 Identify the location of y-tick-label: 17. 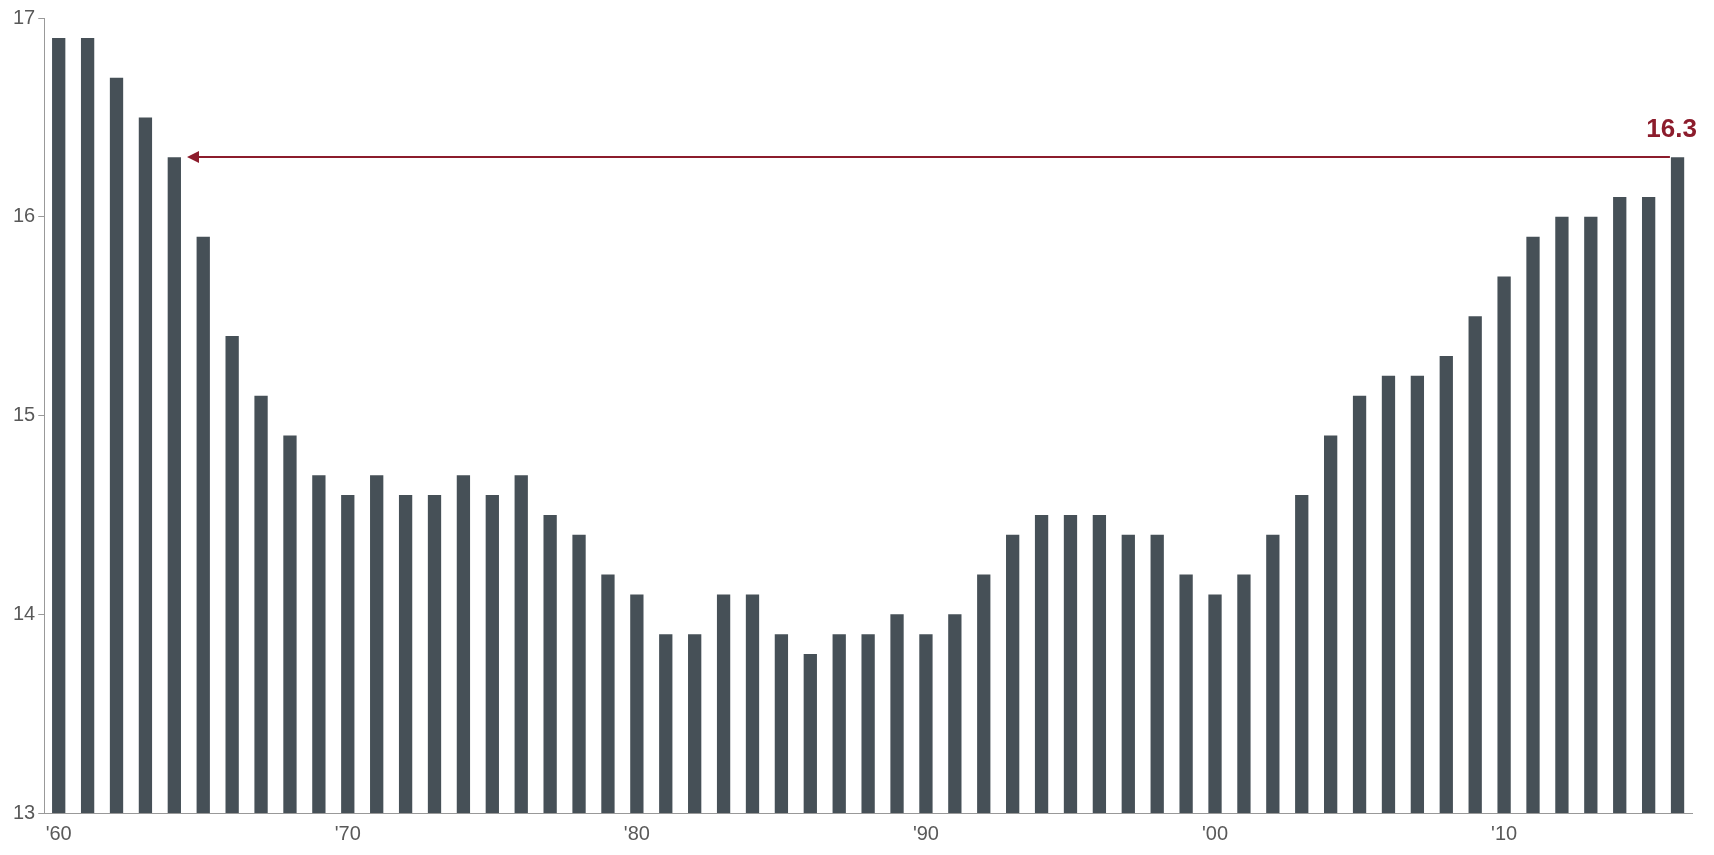
(24, 16).